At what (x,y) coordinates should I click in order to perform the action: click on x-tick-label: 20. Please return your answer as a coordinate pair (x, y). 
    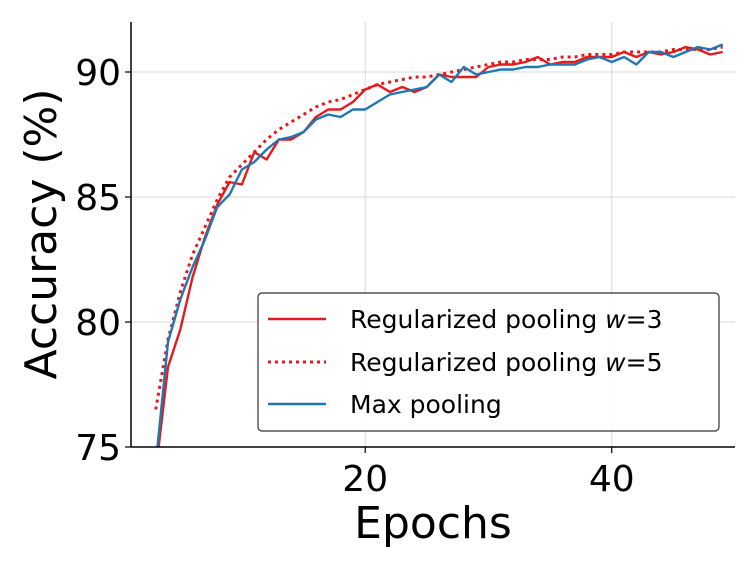
    Looking at the image, I should click on (365, 479).